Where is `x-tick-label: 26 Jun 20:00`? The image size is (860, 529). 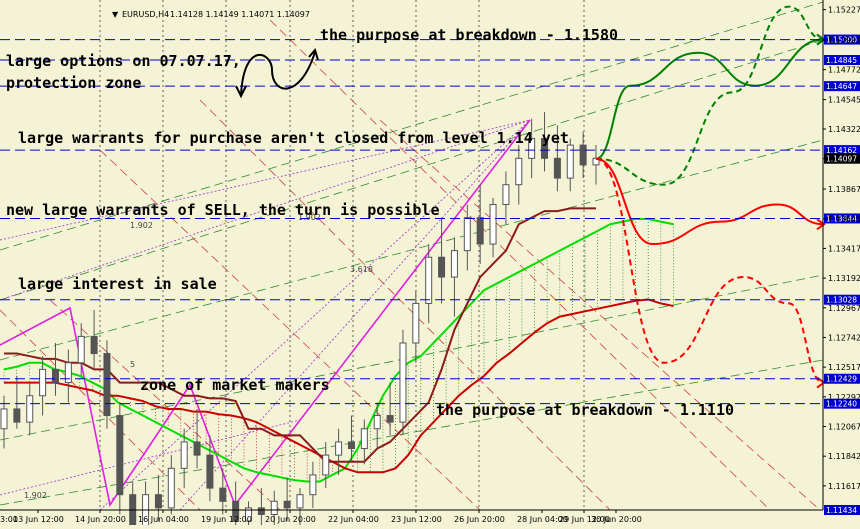
x-tick-label: 26 Jun 20:00 is located at coordinates (479, 519).